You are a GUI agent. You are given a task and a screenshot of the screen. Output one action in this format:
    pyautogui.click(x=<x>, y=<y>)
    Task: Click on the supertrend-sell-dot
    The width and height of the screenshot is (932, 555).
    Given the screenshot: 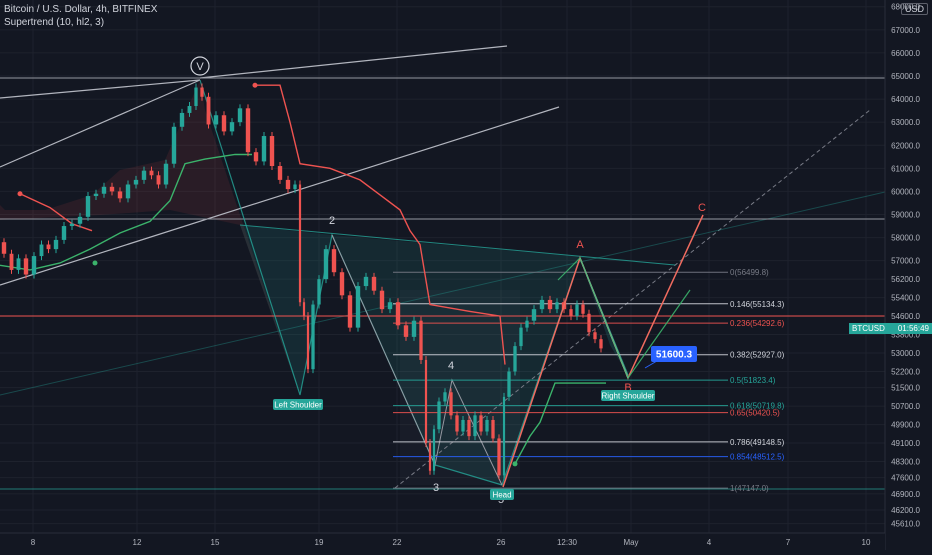 What is the action you would take?
    pyautogui.click(x=20, y=194)
    